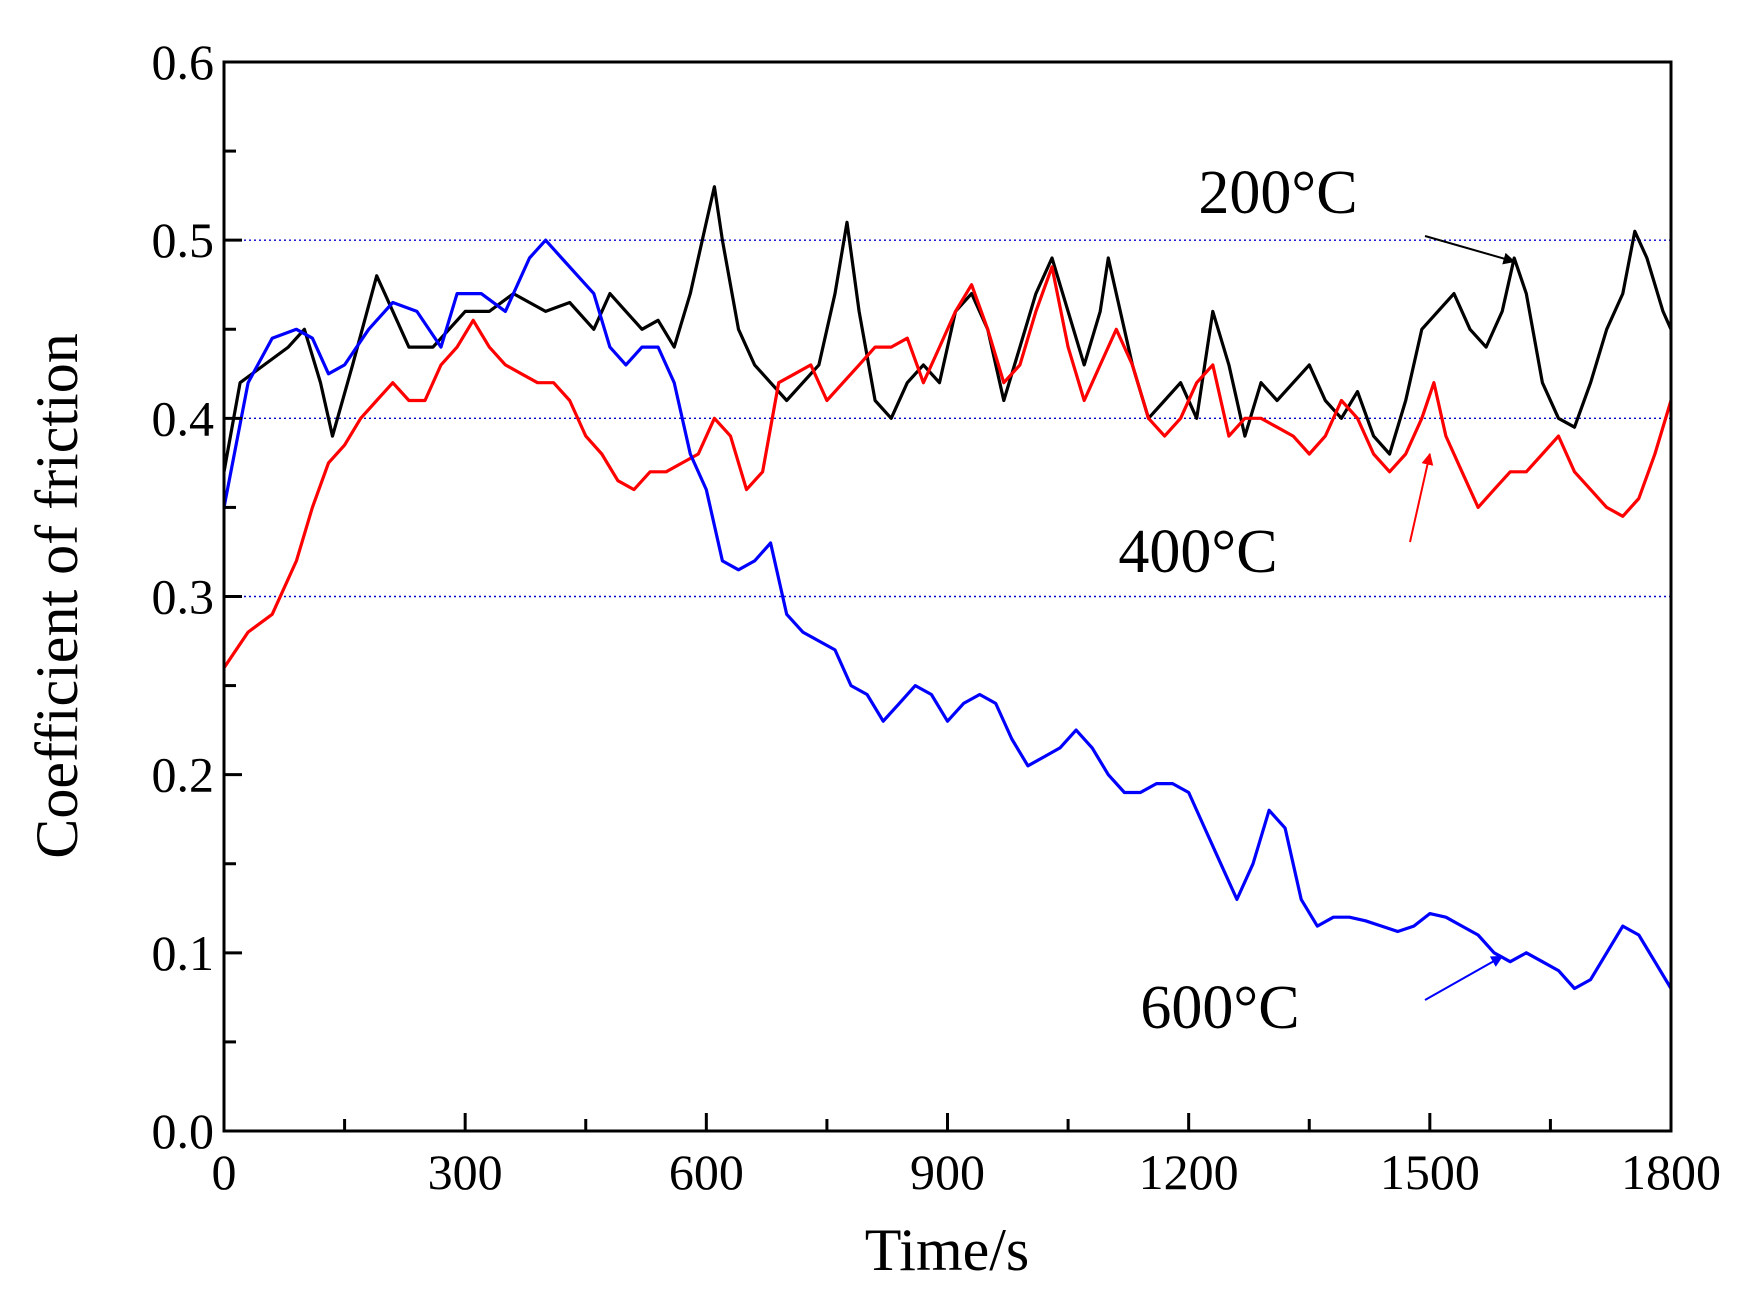  Describe the element at coordinates (183, 775) in the screenshot. I see `y-tick-label: 0.2` at that location.